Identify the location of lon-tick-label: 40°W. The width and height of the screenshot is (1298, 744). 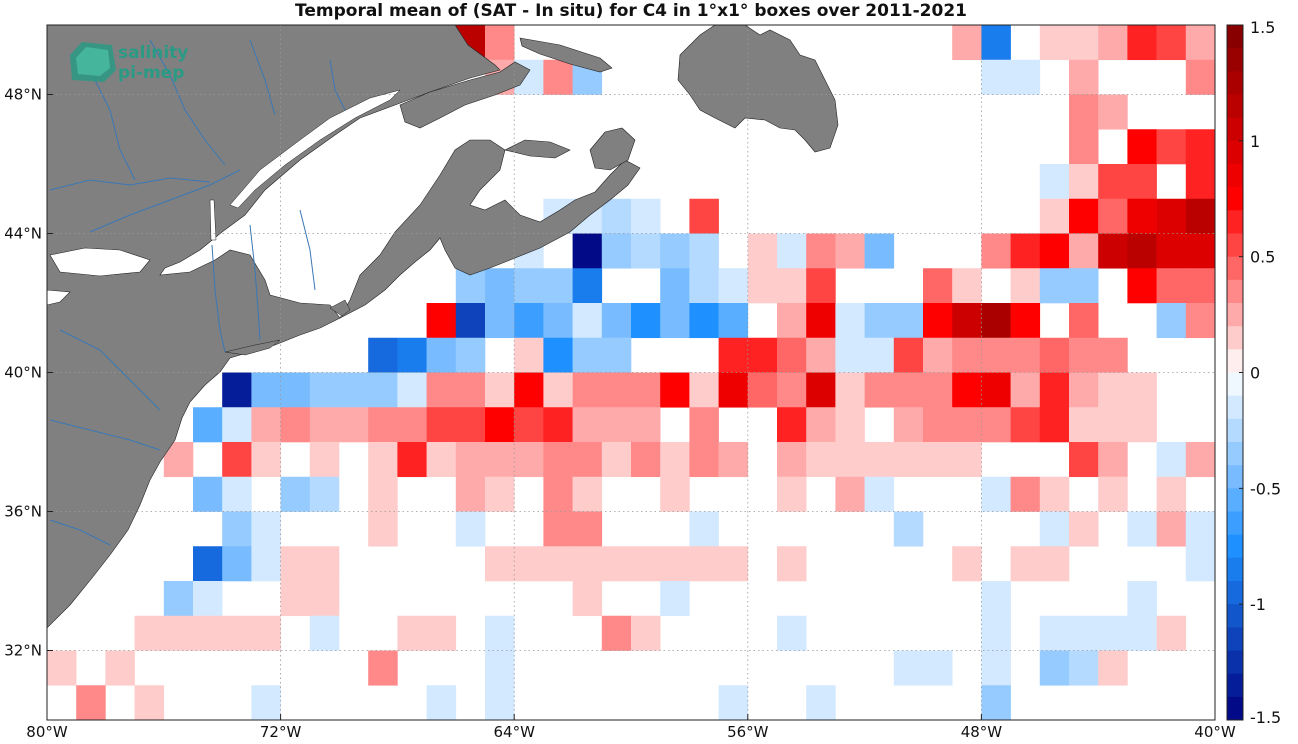
(1215, 731).